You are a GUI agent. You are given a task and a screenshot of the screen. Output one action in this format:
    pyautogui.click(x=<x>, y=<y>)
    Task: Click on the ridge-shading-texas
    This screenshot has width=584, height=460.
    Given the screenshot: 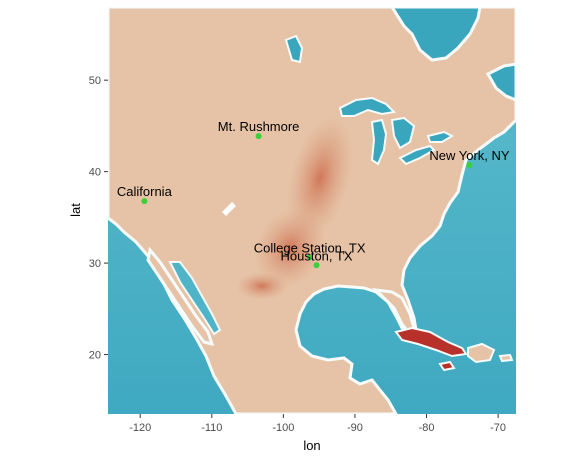 What is the action you would take?
    pyautogui.click(x=262, y=286)
    